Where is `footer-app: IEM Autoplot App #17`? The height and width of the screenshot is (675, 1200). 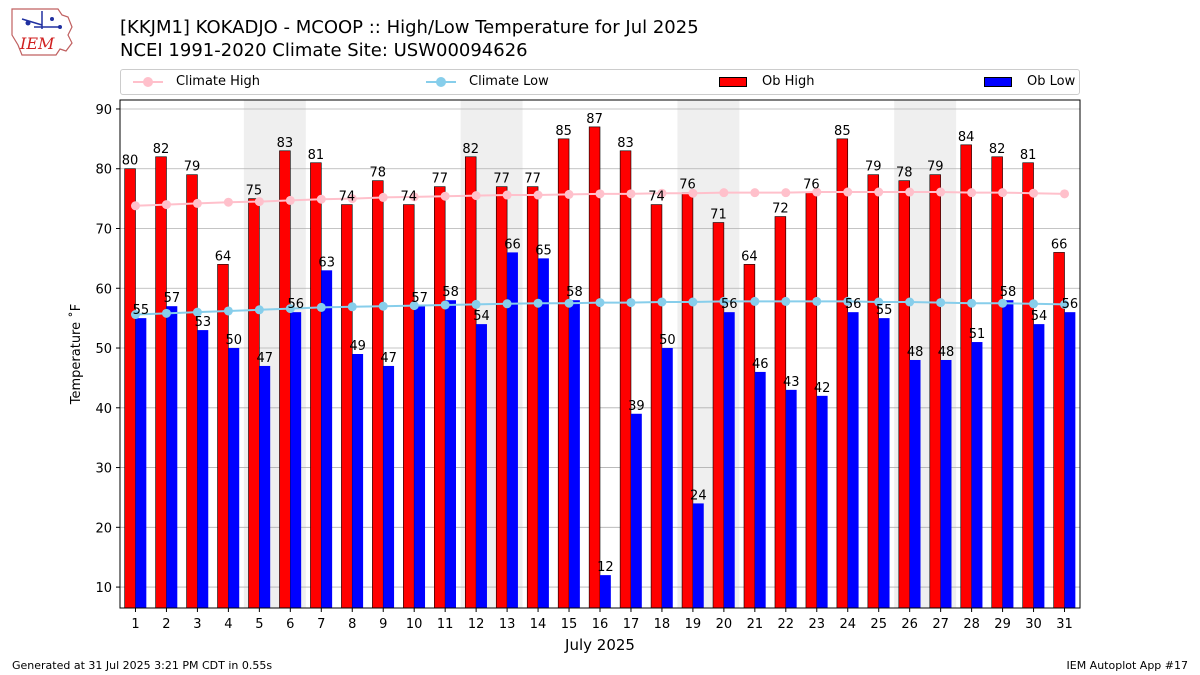
footer-app: IEM Autoplot App #17 is located at coordinates (1127, 665).